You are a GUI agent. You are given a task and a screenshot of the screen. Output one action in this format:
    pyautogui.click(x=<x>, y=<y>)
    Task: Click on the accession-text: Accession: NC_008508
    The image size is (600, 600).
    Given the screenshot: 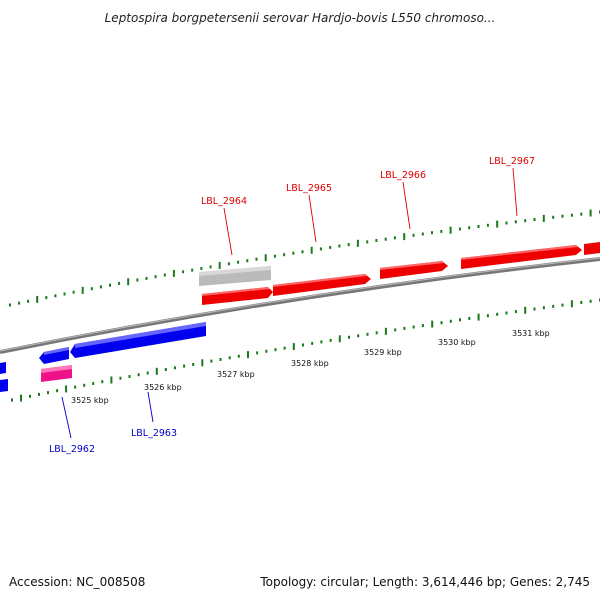 What is the action you would take?
    pyautogui.click(x=77, y=582)
    